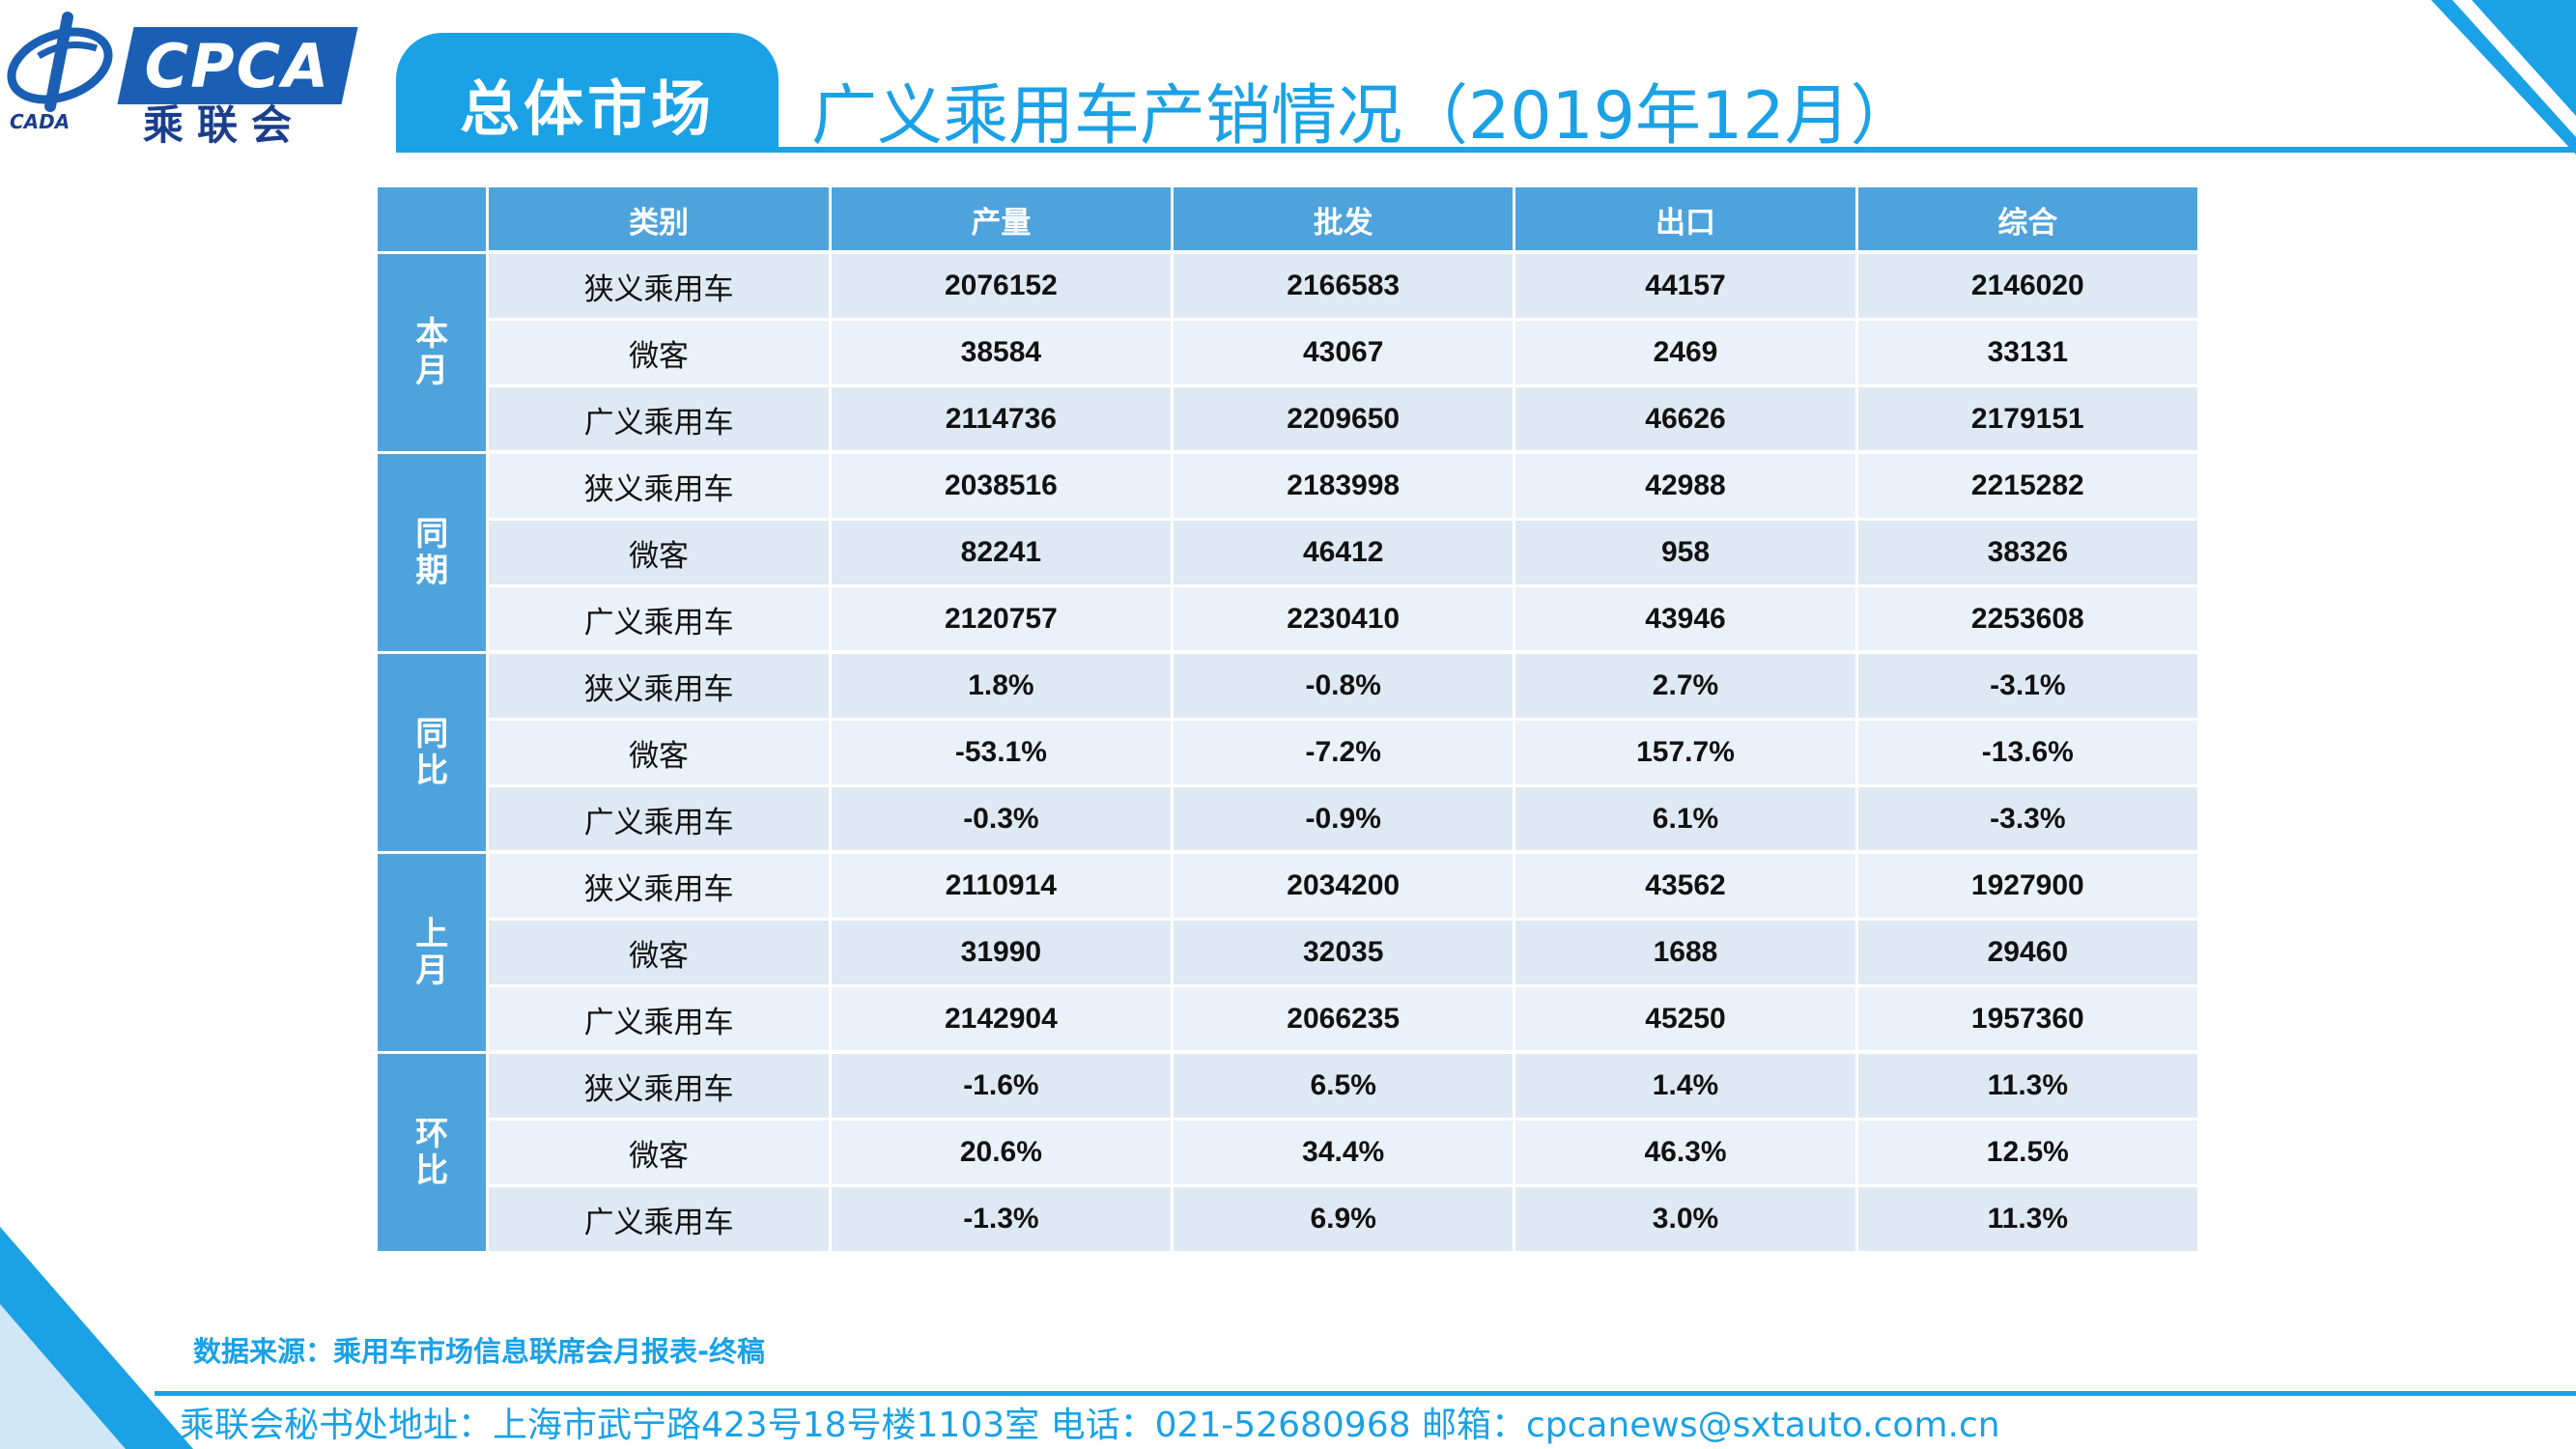 The height and width of the screenshot is (1449, 2576). I want to click on cell-production: 2142904, so click(1001, 1019).